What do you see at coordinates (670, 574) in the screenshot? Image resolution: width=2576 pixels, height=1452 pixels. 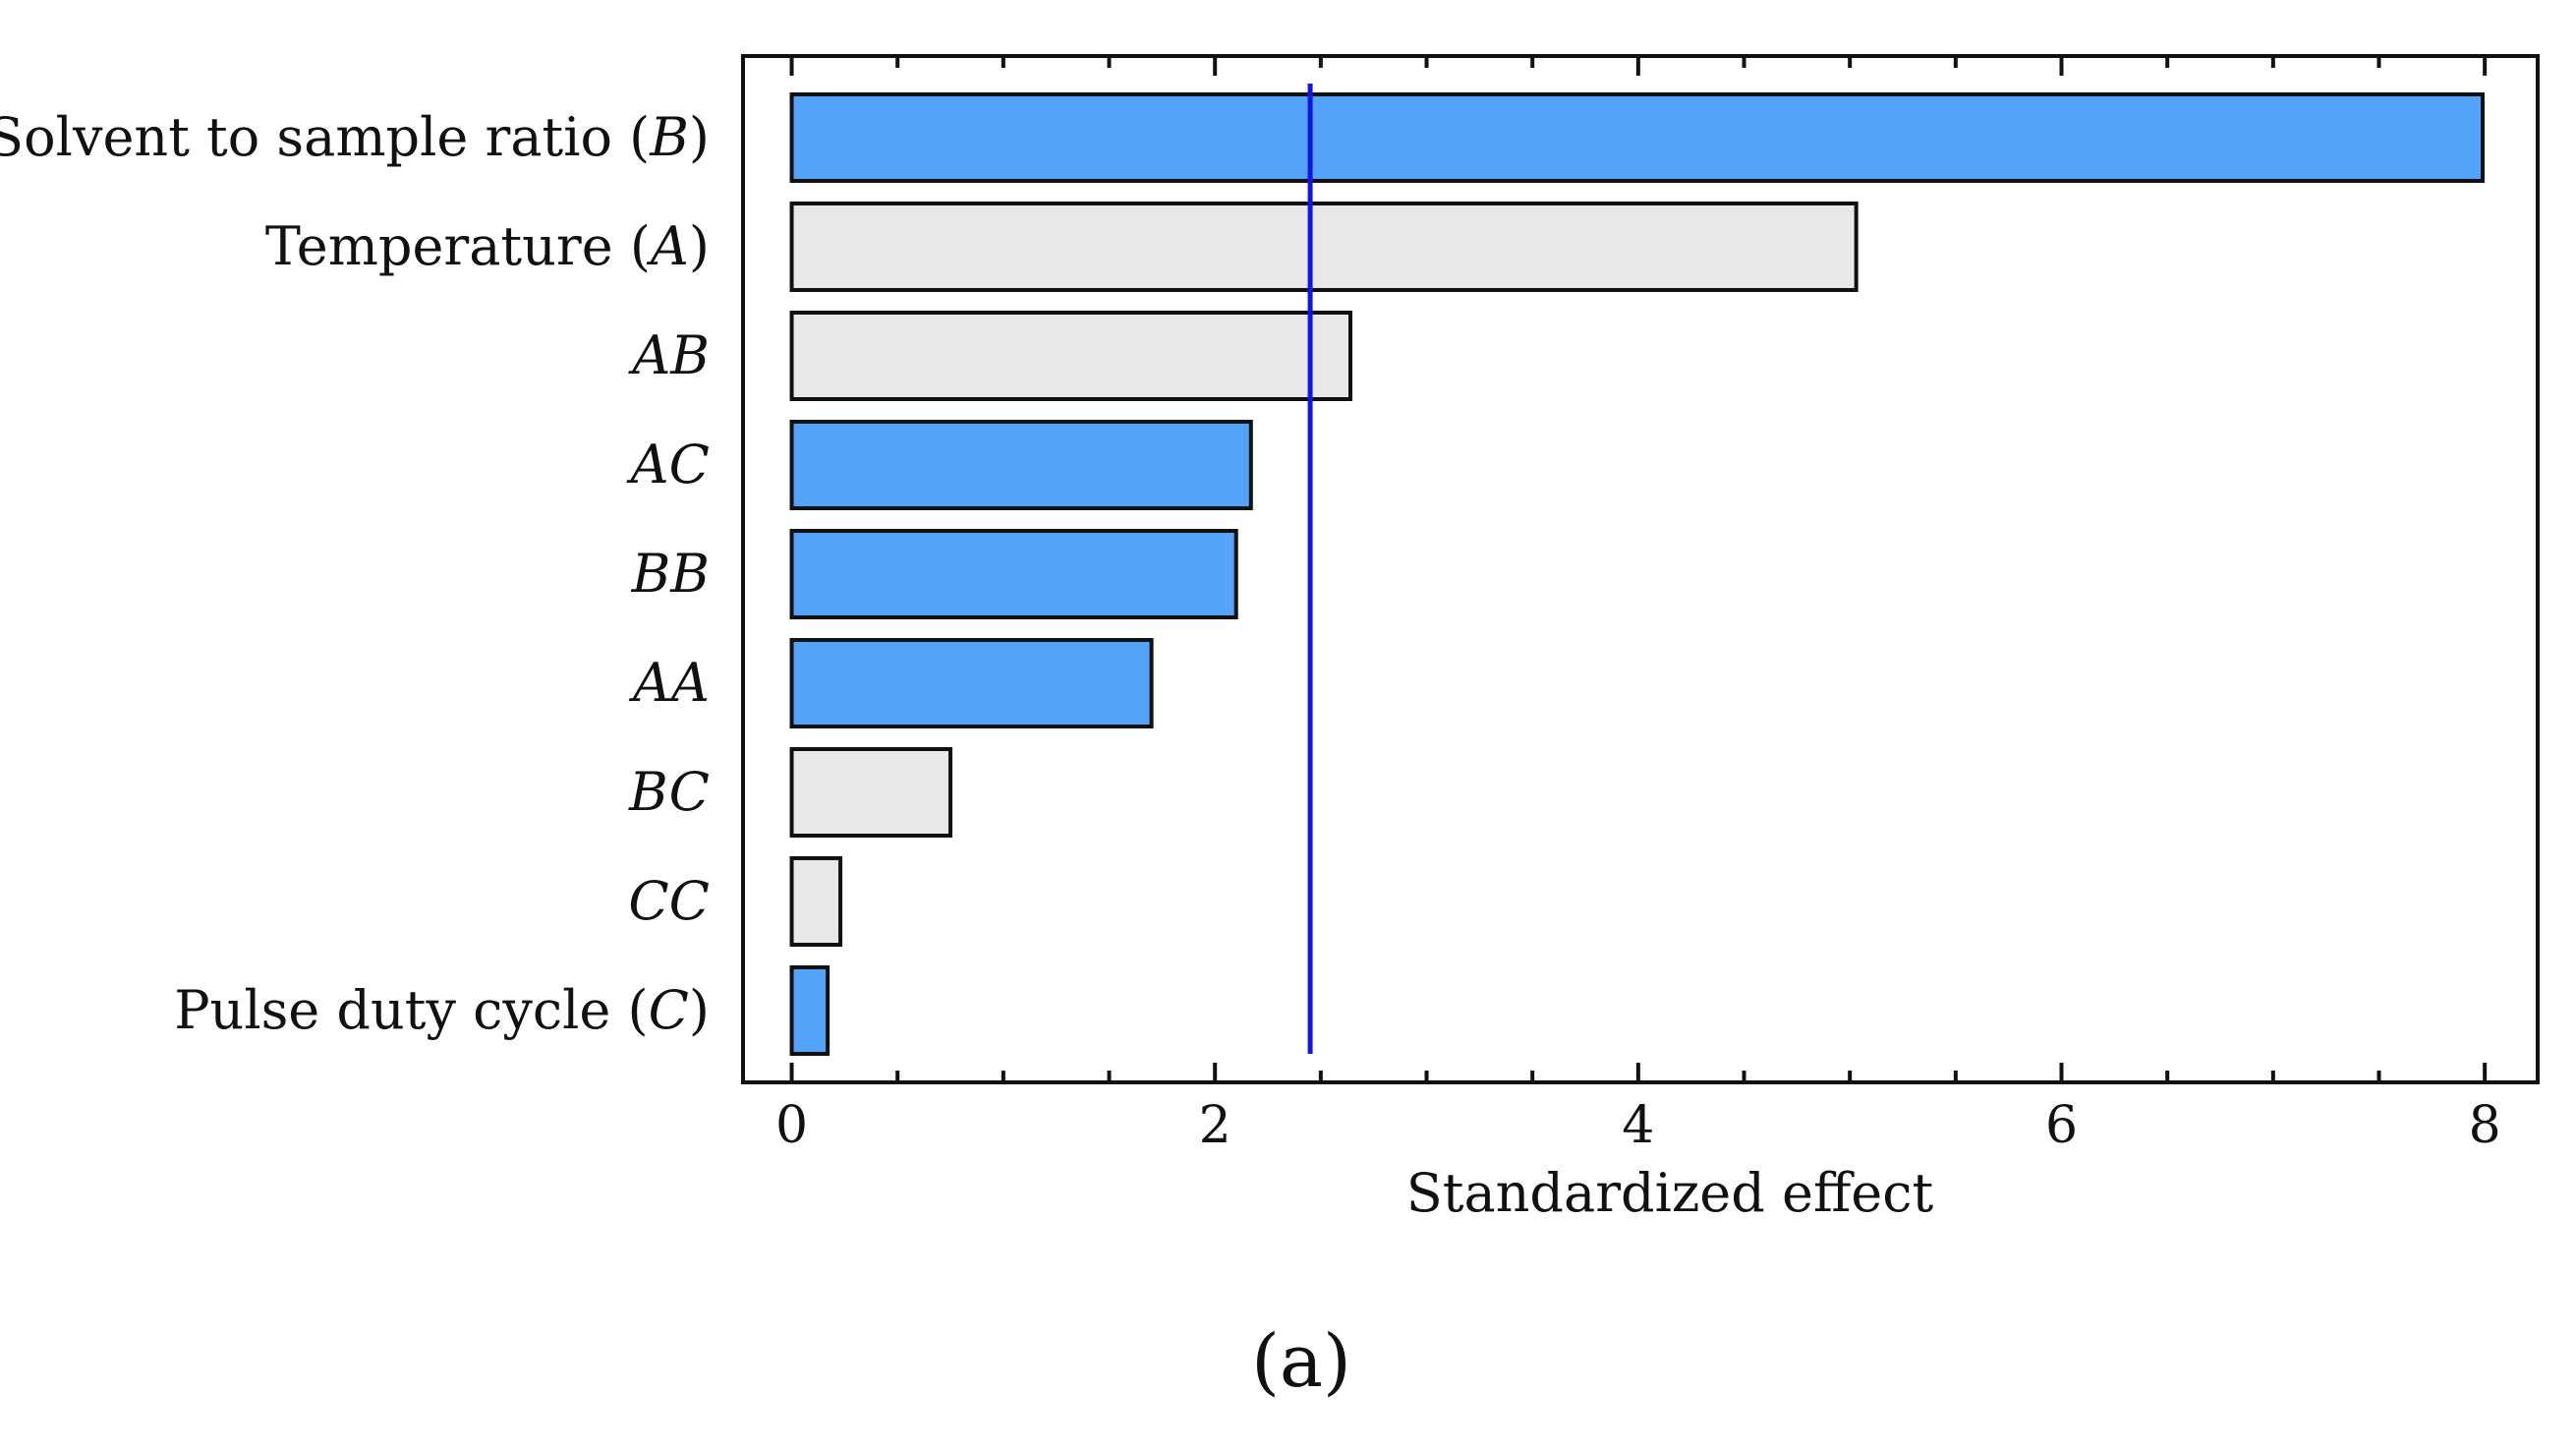 I see `category-label-bb: BB` at bounding box center [670, 574].